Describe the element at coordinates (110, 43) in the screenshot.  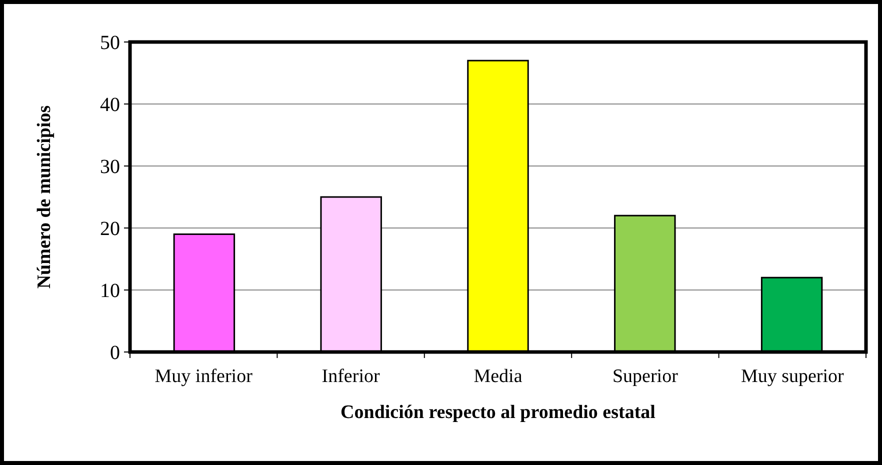
I see `y-tick-label: 50` at that location.